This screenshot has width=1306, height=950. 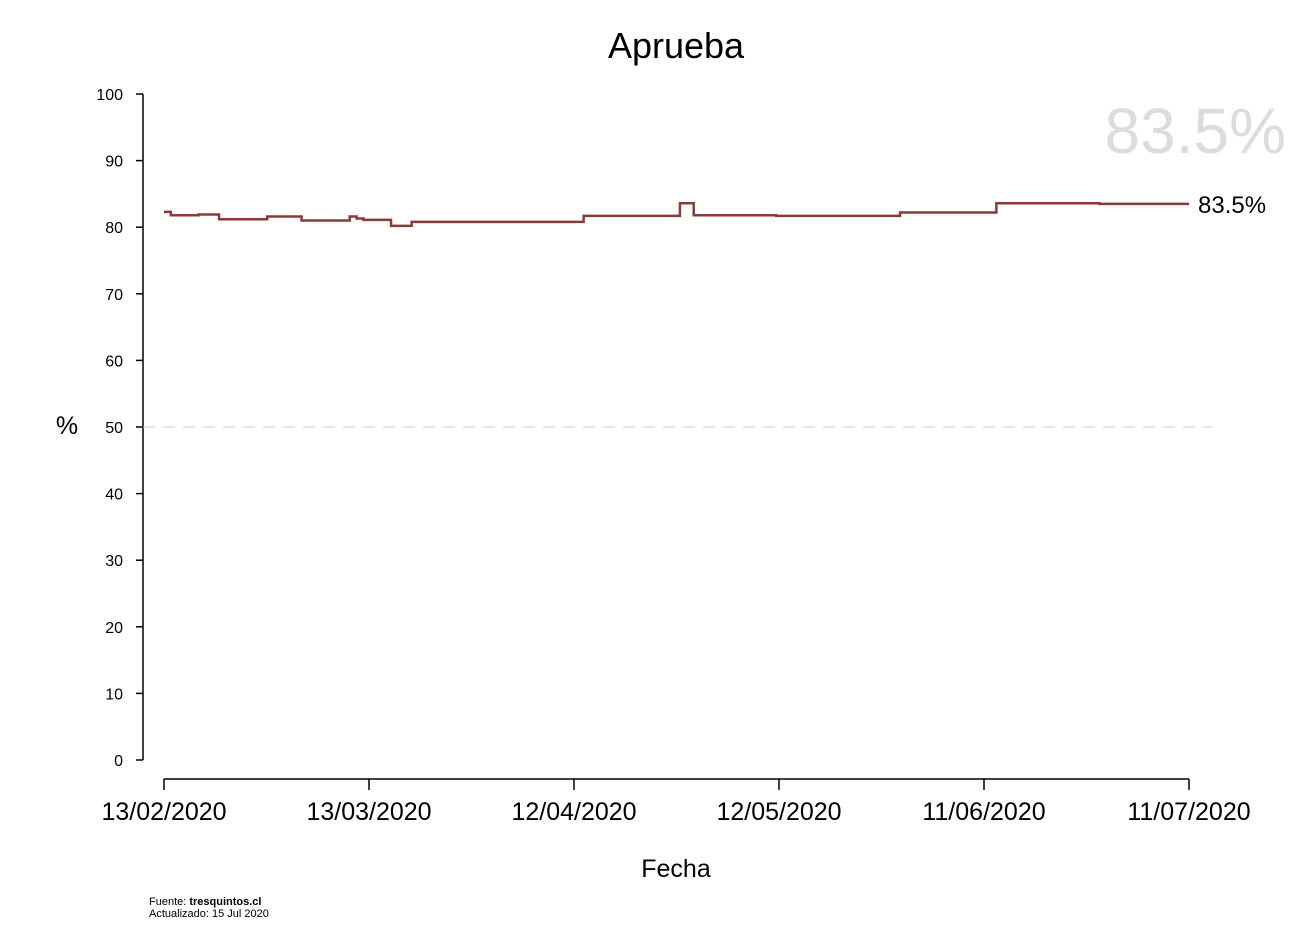 I want to click on x-axis-label: Fecha, so click(x=676, y=869).